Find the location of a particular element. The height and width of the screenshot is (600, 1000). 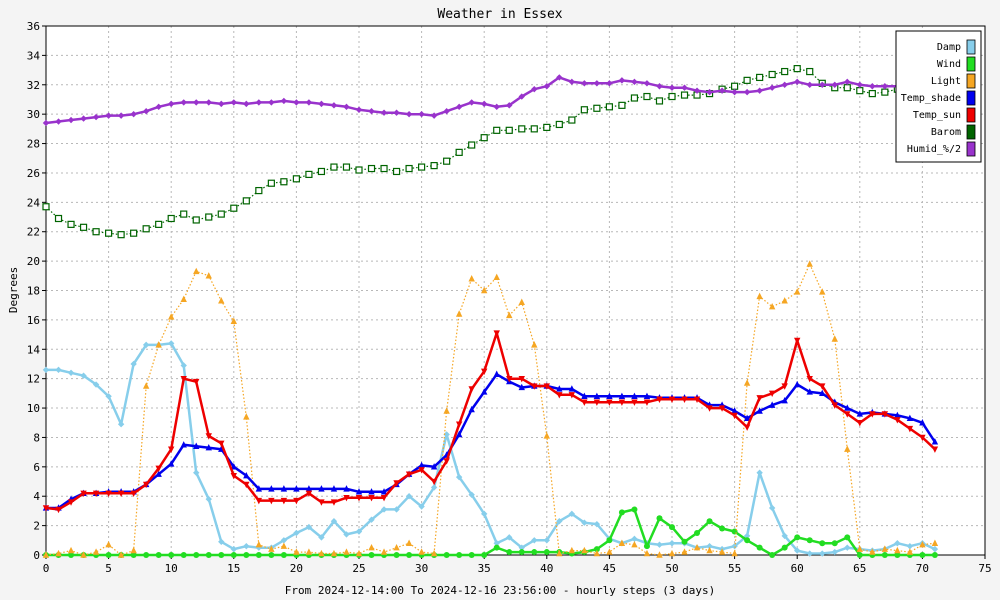

legend-label: Light is located at coordinates (946, 81).